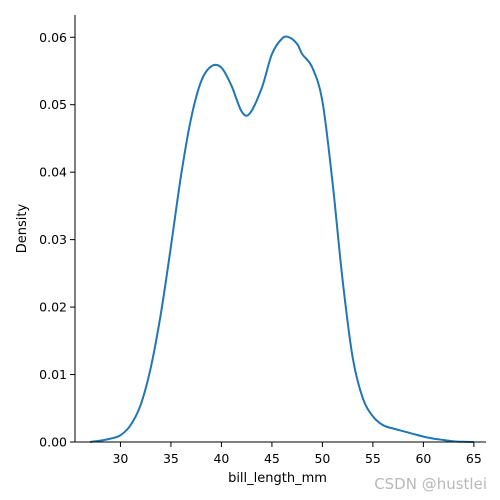  Describe the element at coordinates (373, 458) in the screenshot. I see `x-tick-label: 55` at that location.